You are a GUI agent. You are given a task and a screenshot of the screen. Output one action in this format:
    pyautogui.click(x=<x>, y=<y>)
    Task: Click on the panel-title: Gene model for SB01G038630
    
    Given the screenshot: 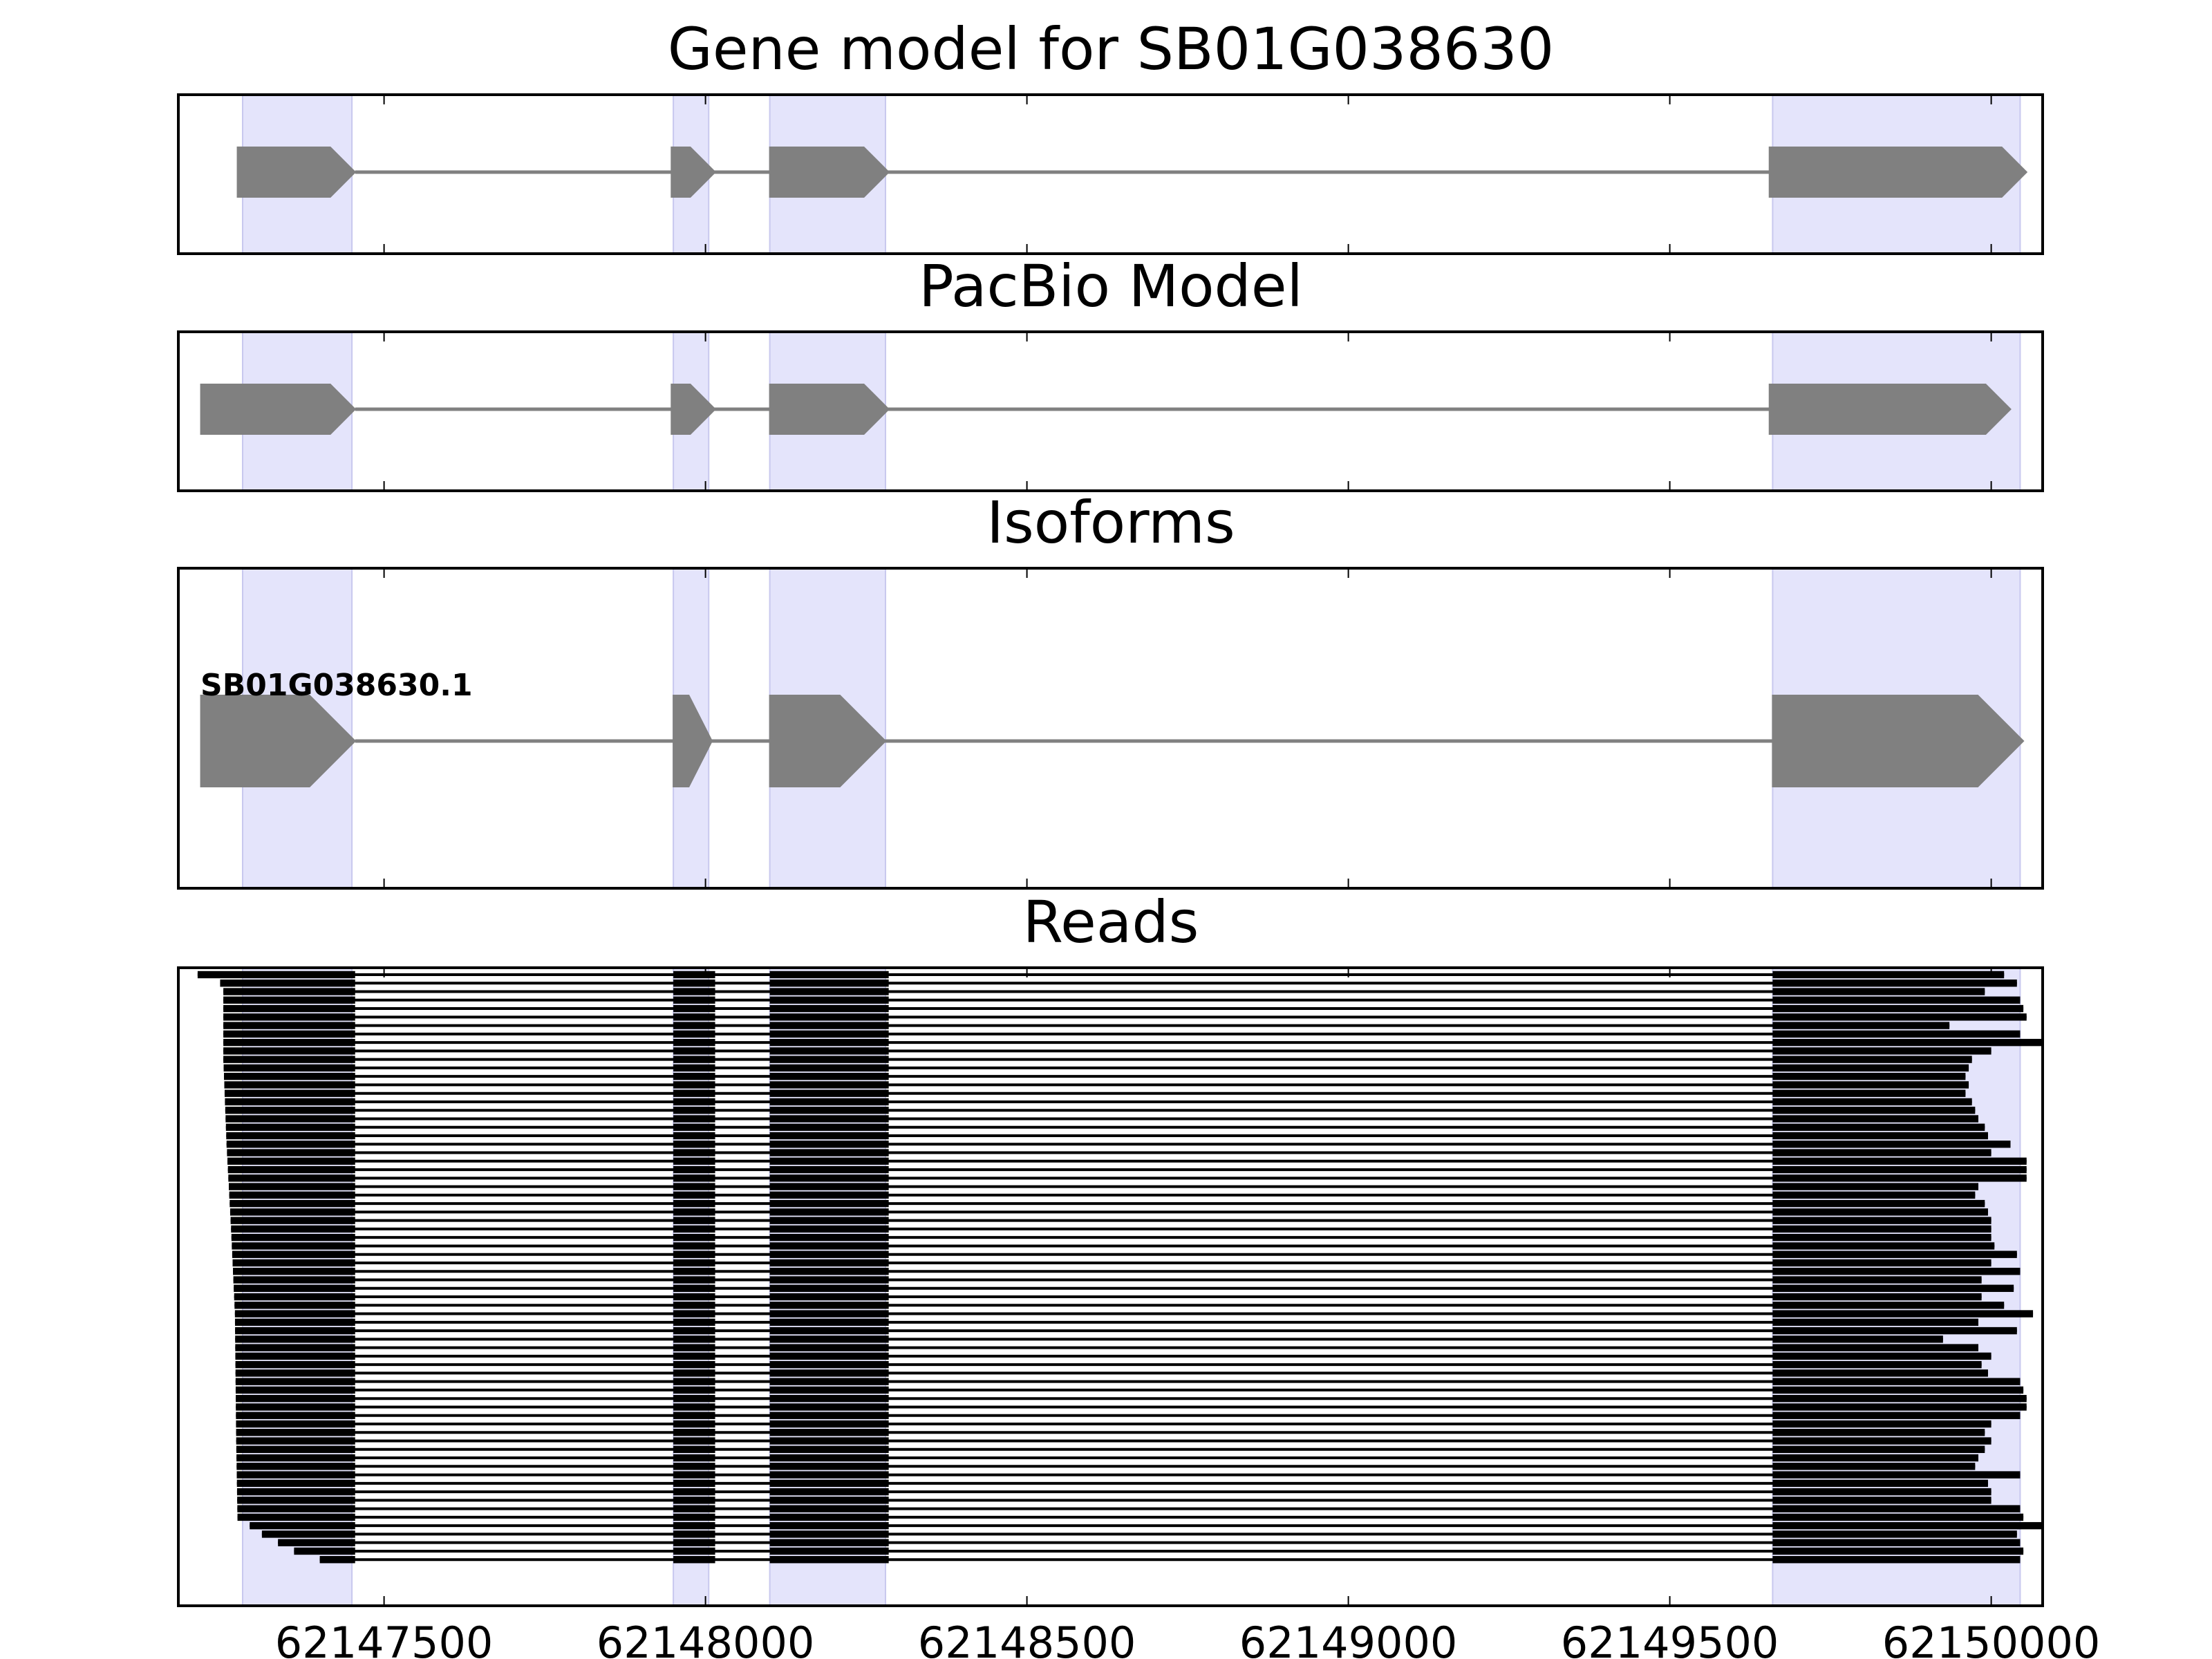 What is the action you would take?
    pyautogui.click(x=1111, y=49)
    